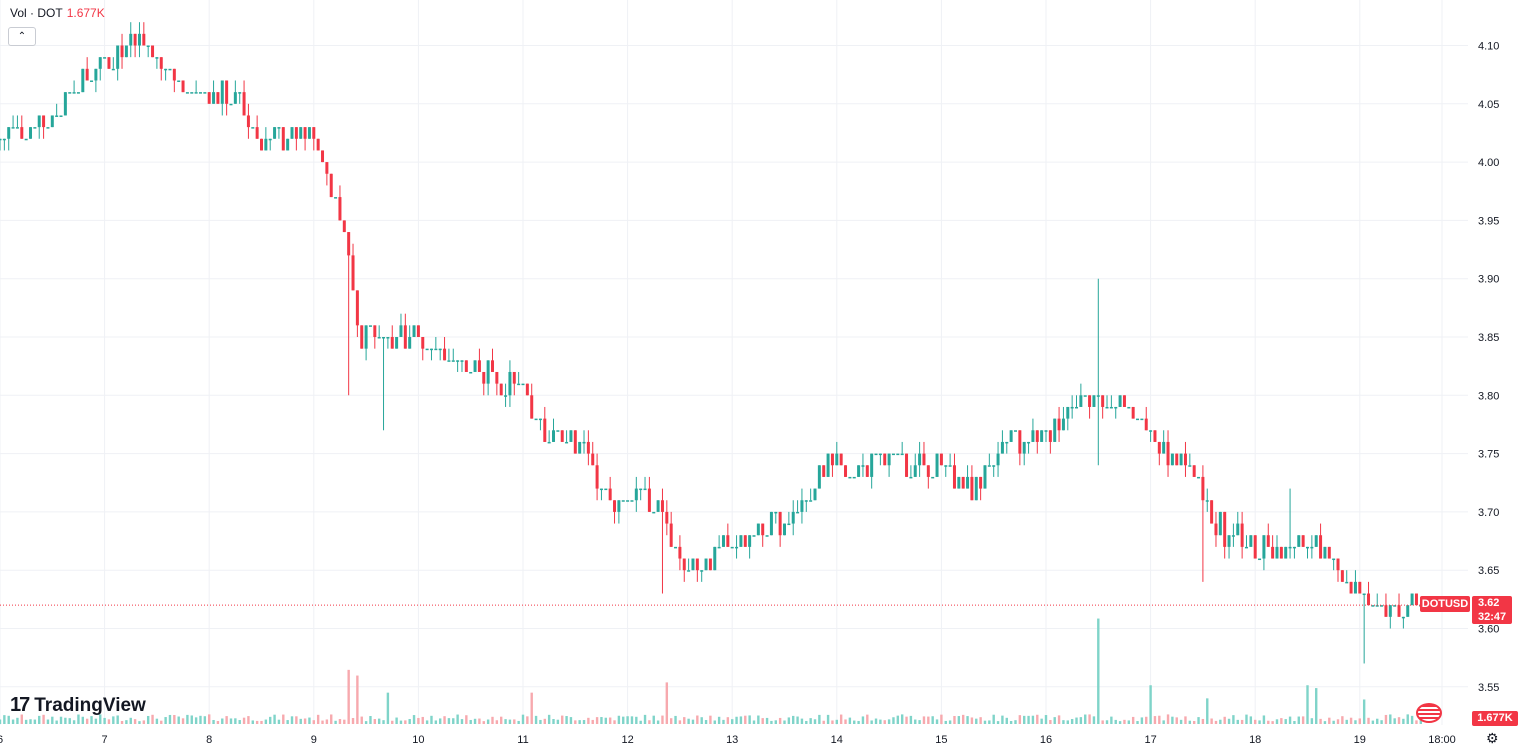 The height and width of the screenshot is (752, 1522). I want to click on y-tick-label: 3.60, so click(1488, 630).